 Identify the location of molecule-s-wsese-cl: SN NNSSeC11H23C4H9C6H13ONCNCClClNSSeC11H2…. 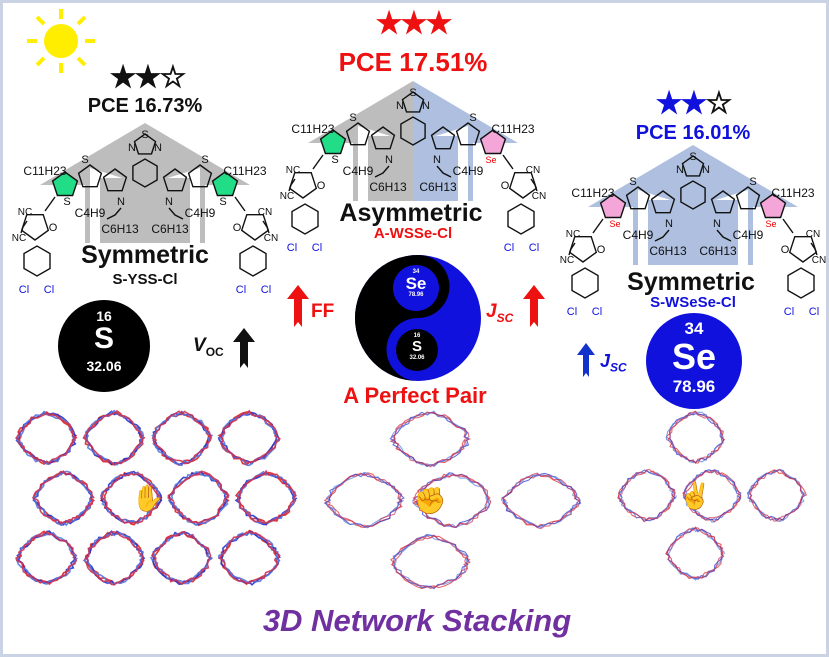
(693, 231).